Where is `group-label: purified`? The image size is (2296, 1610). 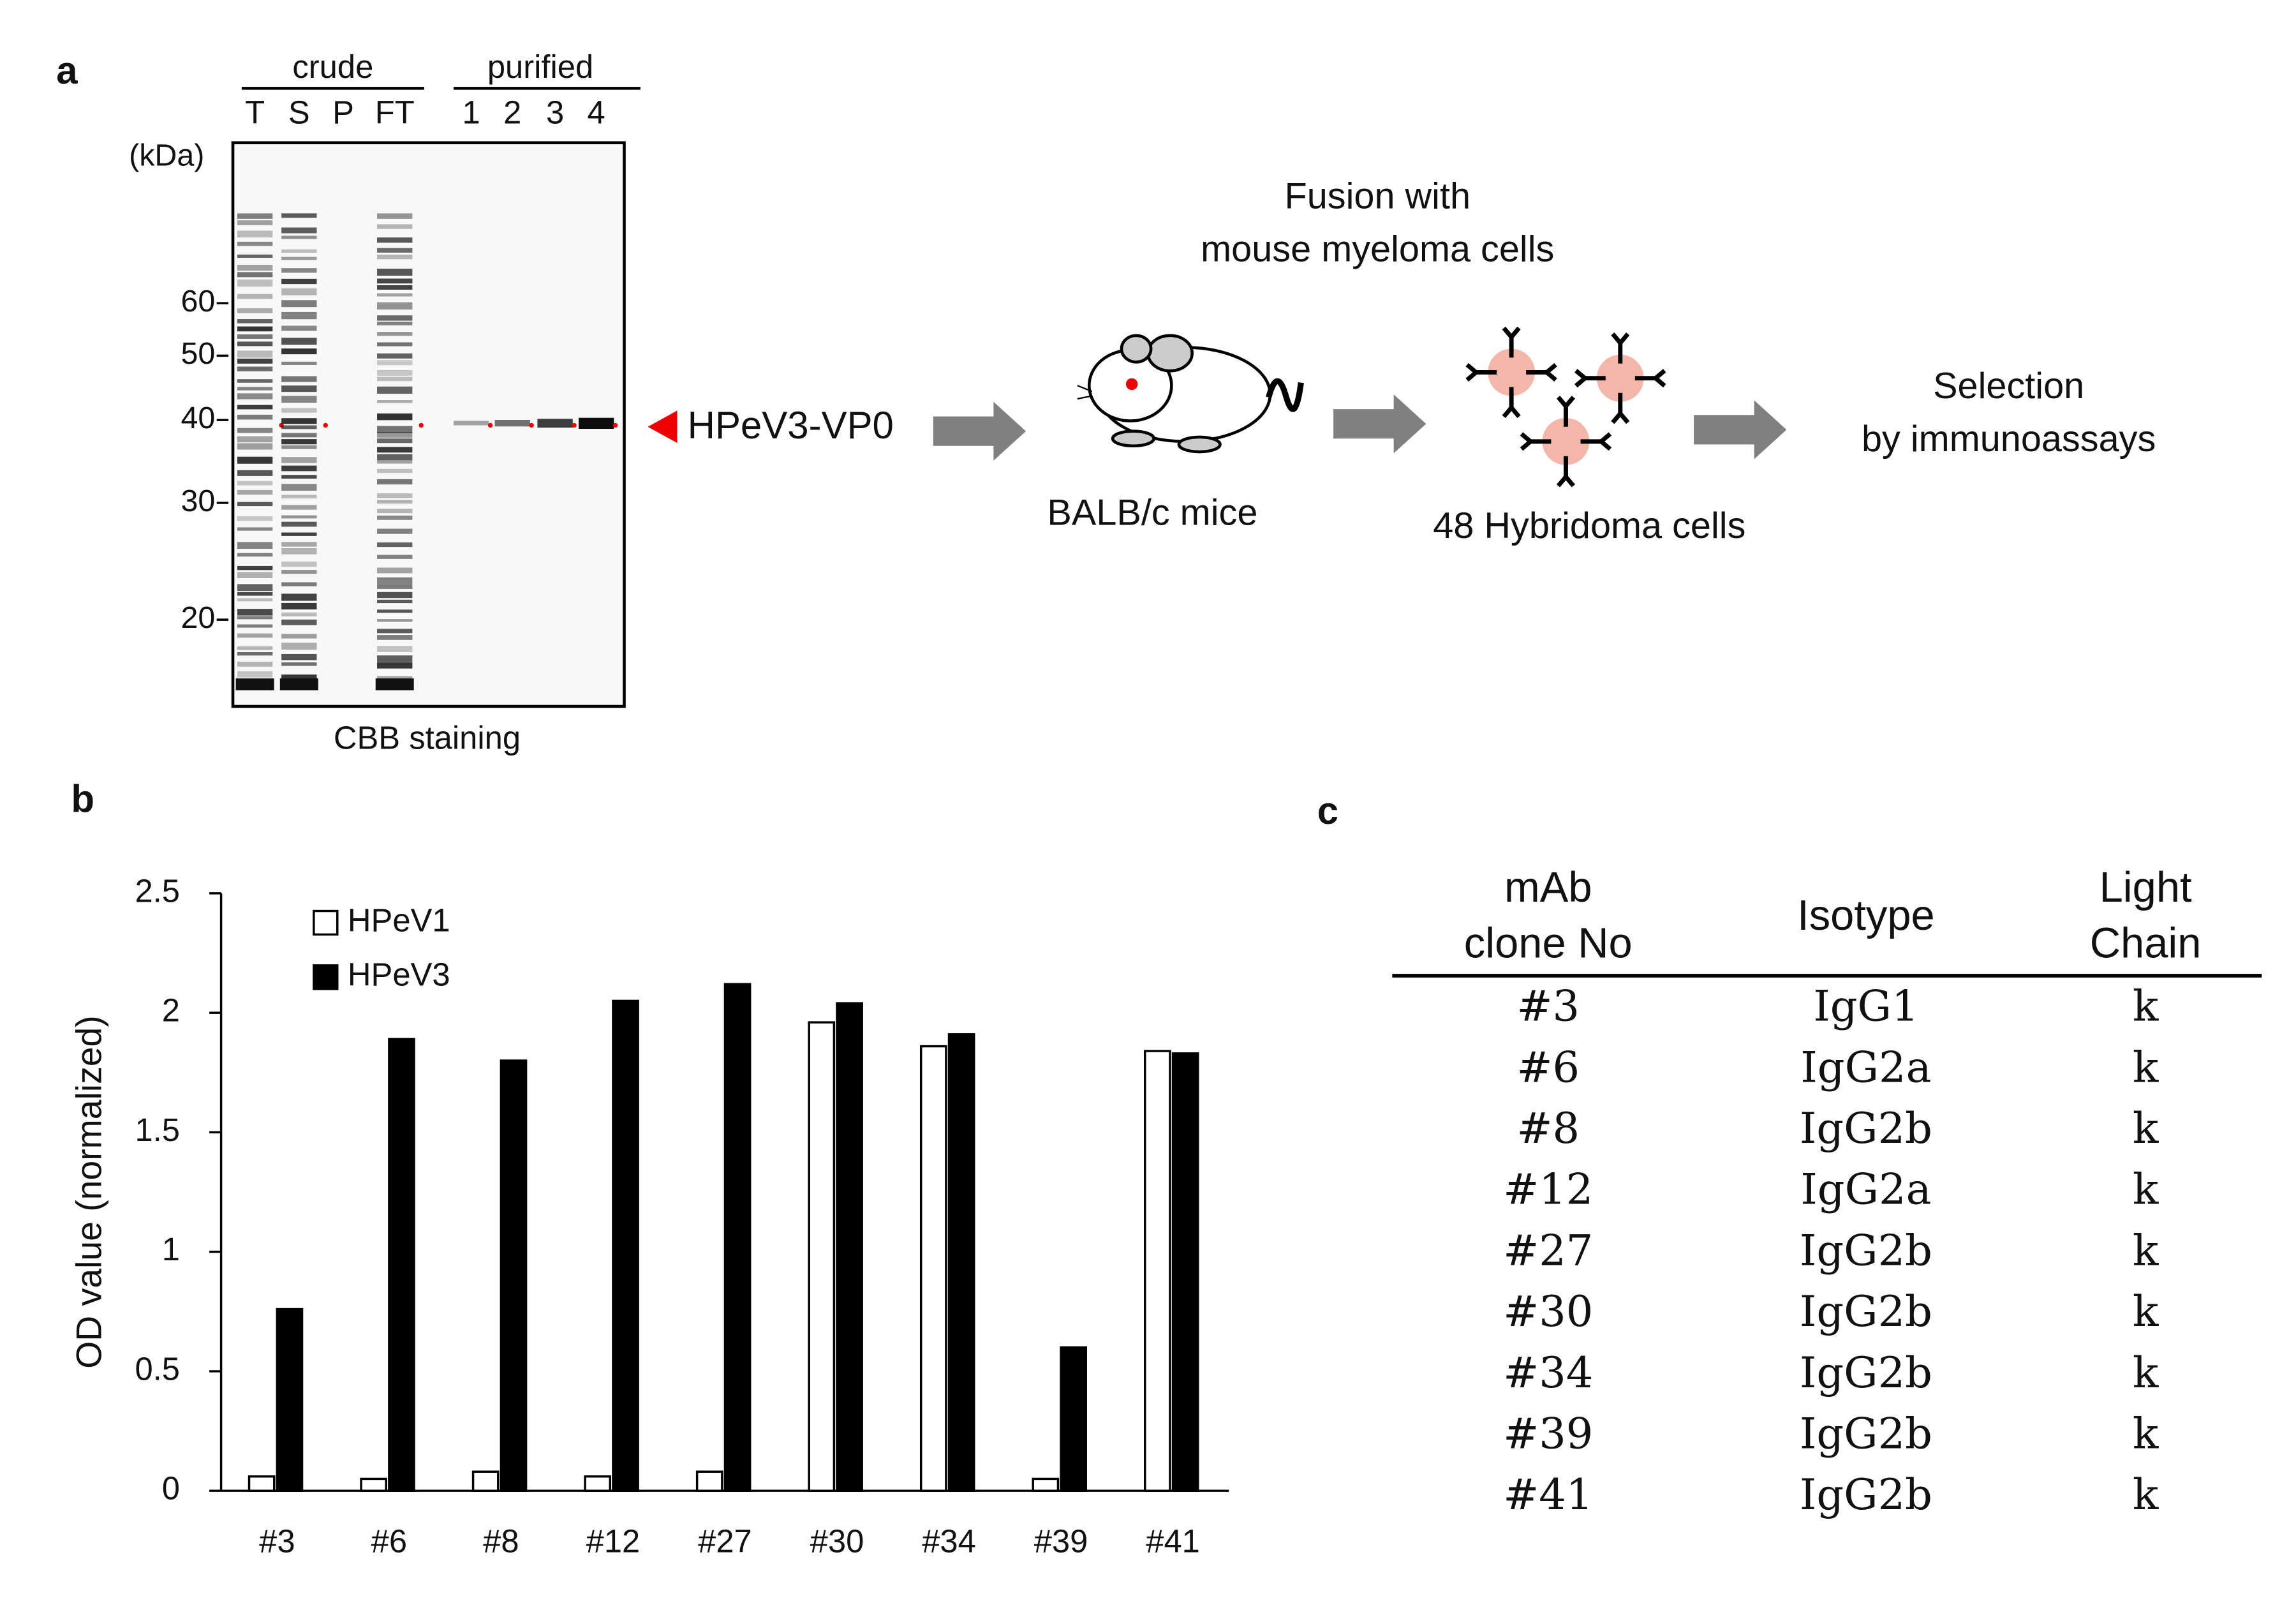
group-label: purified is located at coordinates (540, 66).